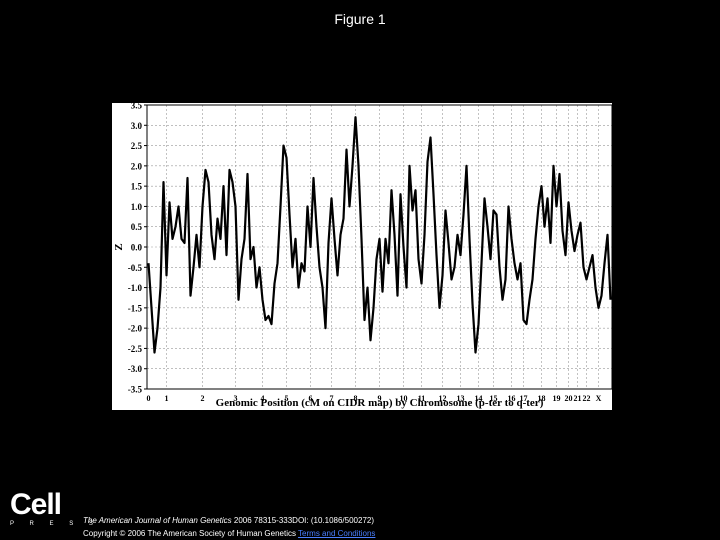 The height and width of the screenshot is (540, 720). Describe the element at coordinates (479, 398) in the screenshot. I see `x-tick-label: 14` at that location.